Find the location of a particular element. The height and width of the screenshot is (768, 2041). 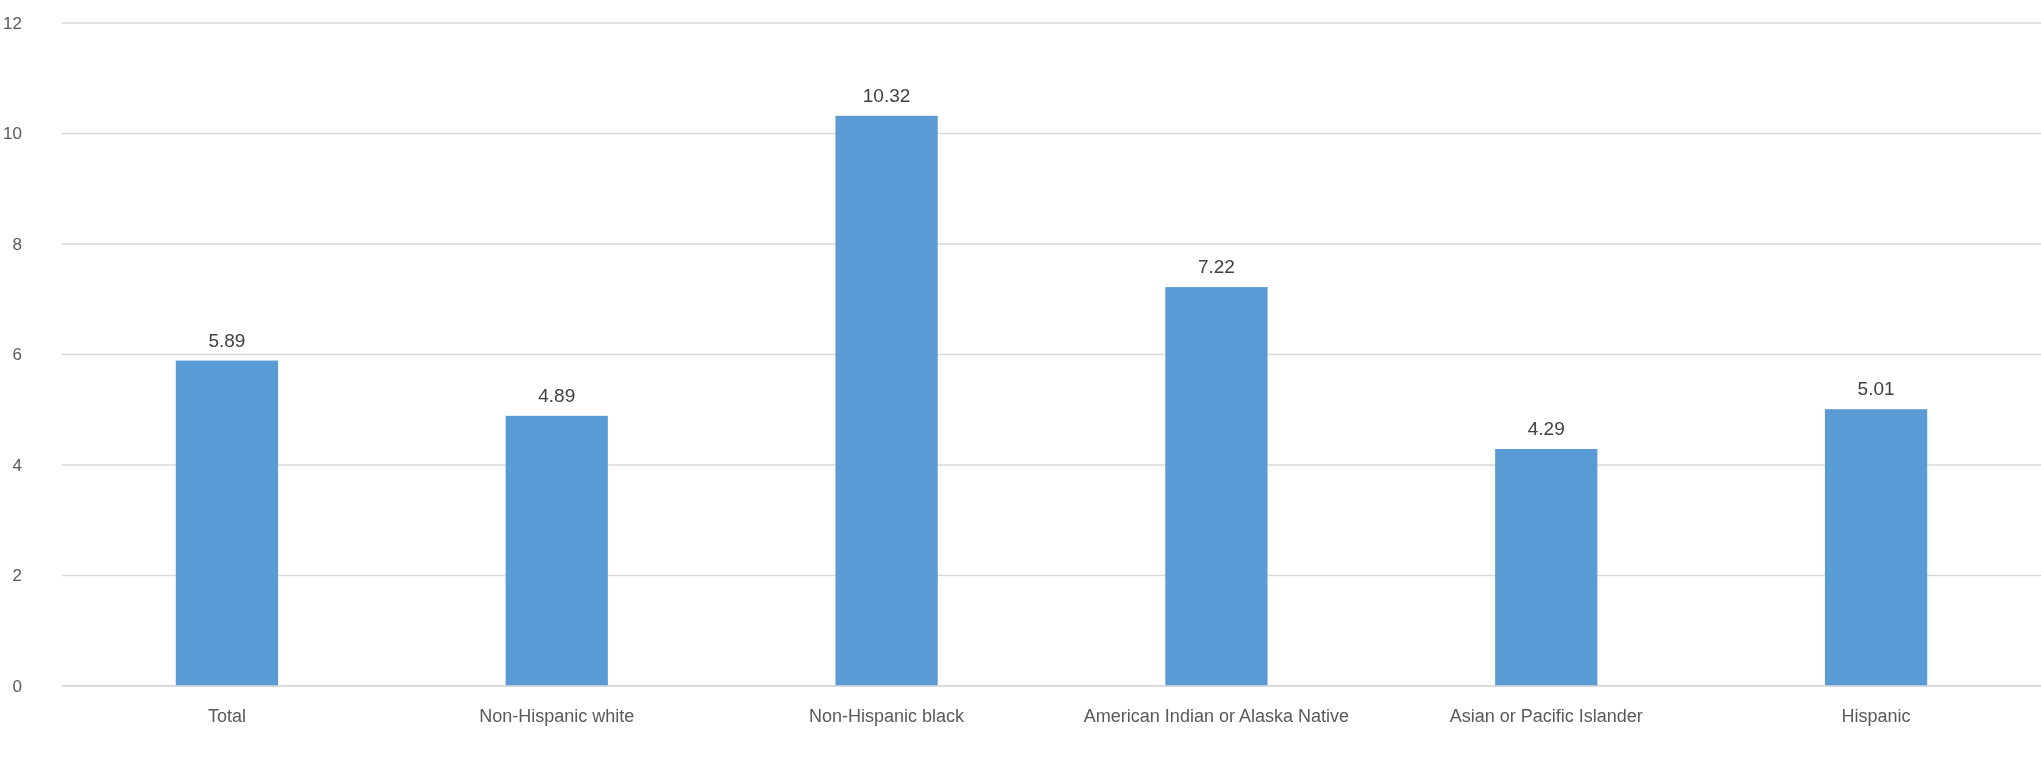

y-tick-label: 2 is located at coordinates (17, 576).